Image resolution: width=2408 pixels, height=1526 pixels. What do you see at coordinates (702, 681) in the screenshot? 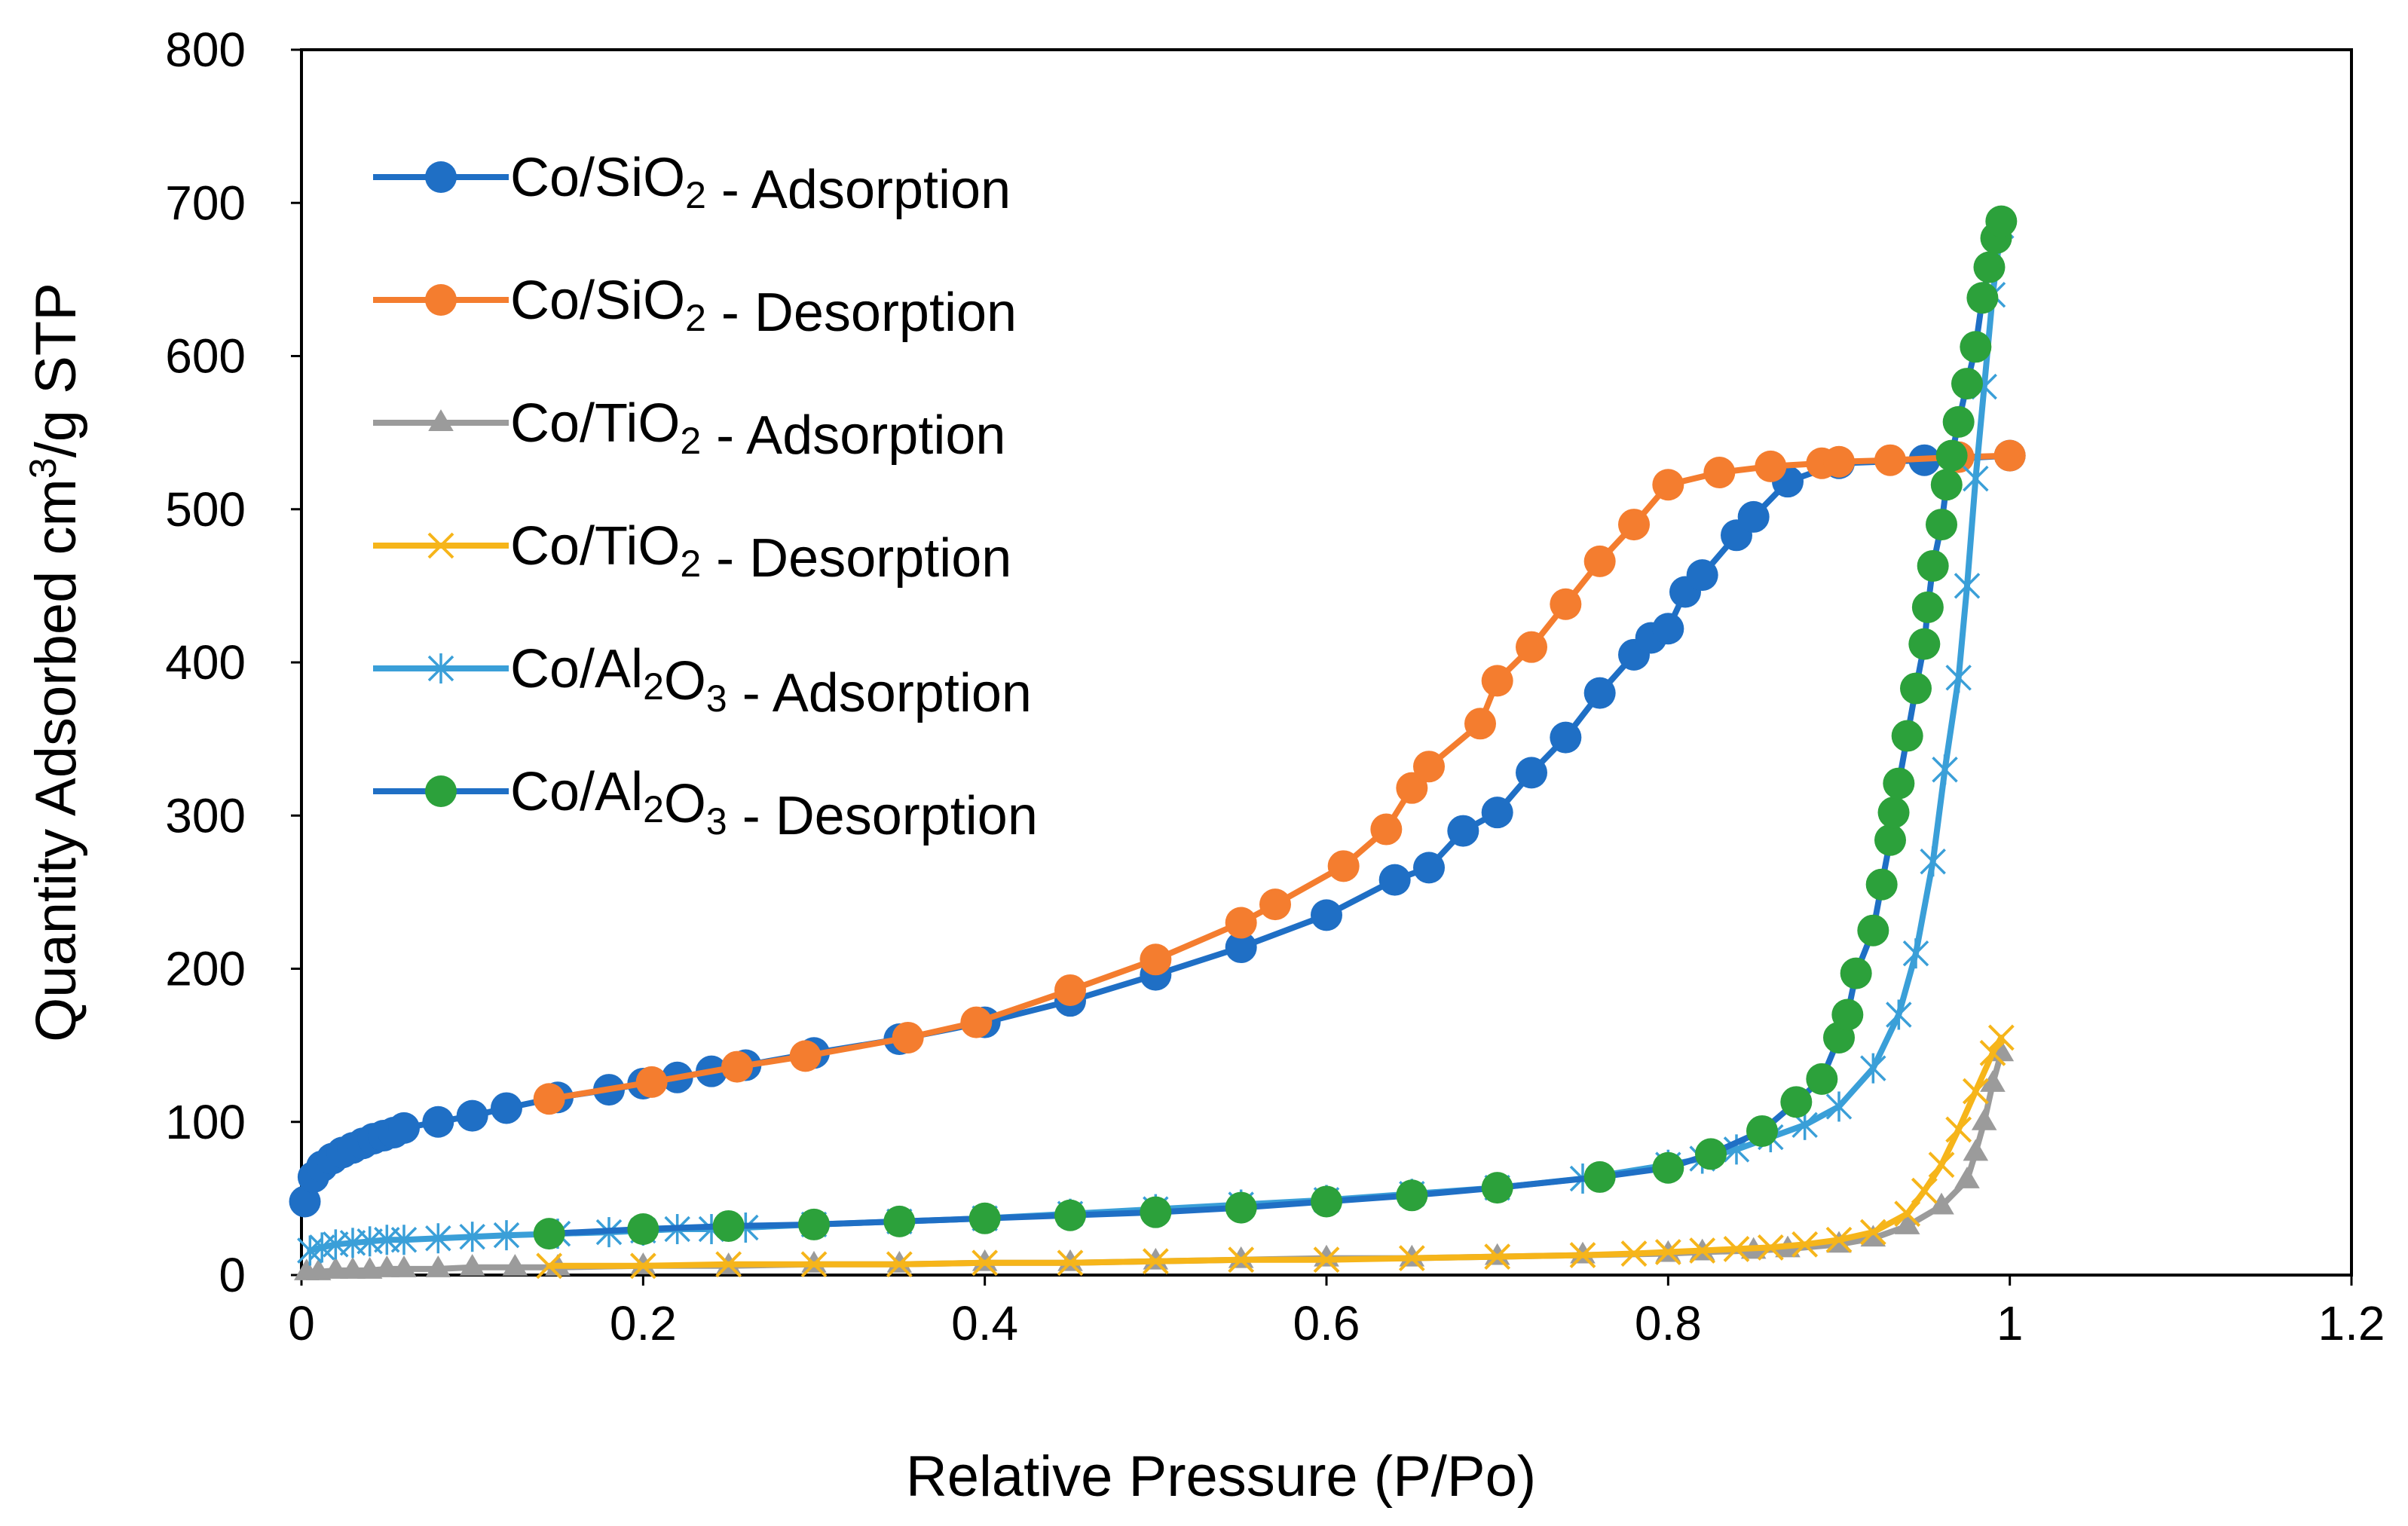
I see `legend-item: Co/Al2O3 - Adsorption` at bounding box center [702, 681].